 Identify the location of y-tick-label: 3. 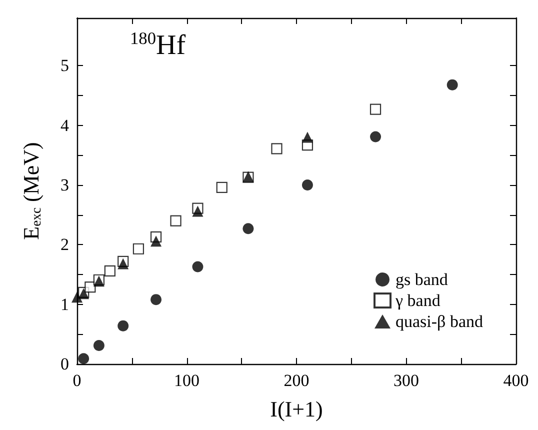
(64, 185).